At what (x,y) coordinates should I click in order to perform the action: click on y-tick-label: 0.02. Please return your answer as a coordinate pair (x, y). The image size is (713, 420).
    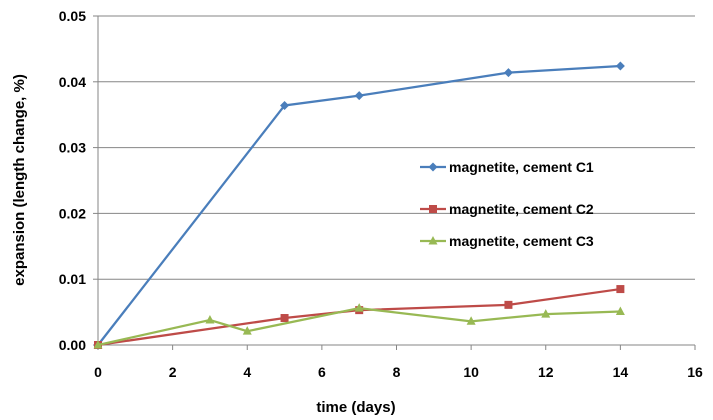
    Looking at the image, I should click on (72, 213).